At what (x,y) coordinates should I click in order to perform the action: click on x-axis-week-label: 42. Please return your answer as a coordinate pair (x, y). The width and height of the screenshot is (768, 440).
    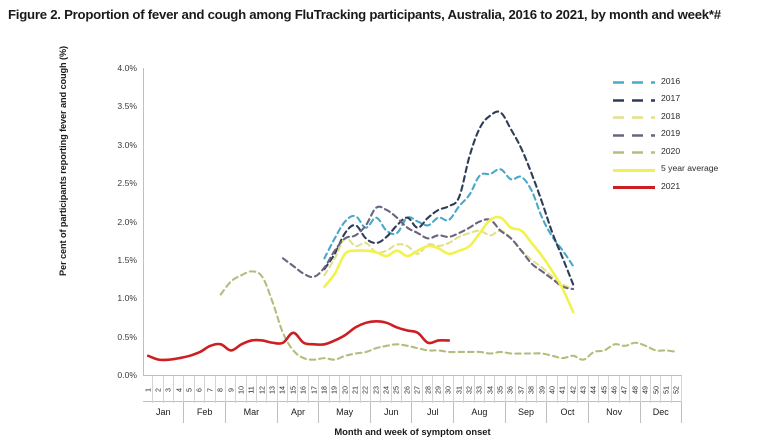
    Looking at the image, I should click on (573, 389).